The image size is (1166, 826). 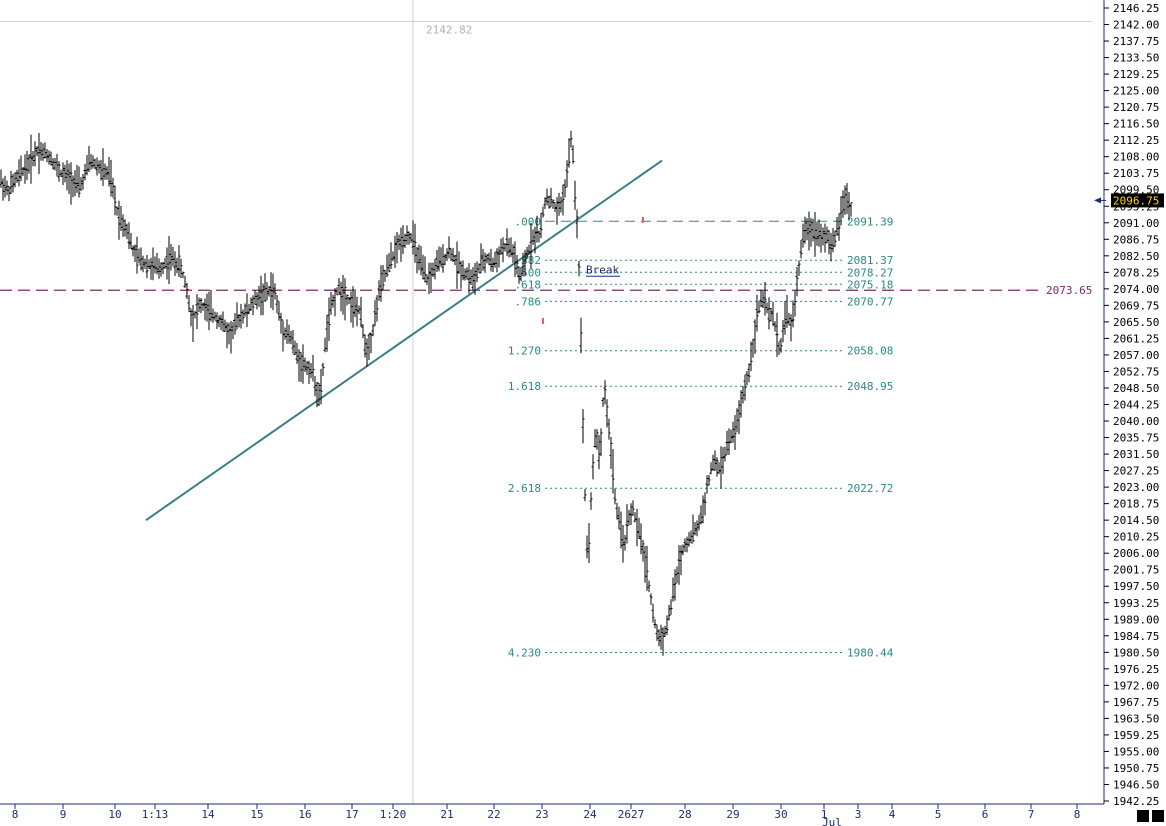 What do you see at coordinates (1150, 816) in the screenshot?
I see `corner-controls` at bounding box center [1150, 816].